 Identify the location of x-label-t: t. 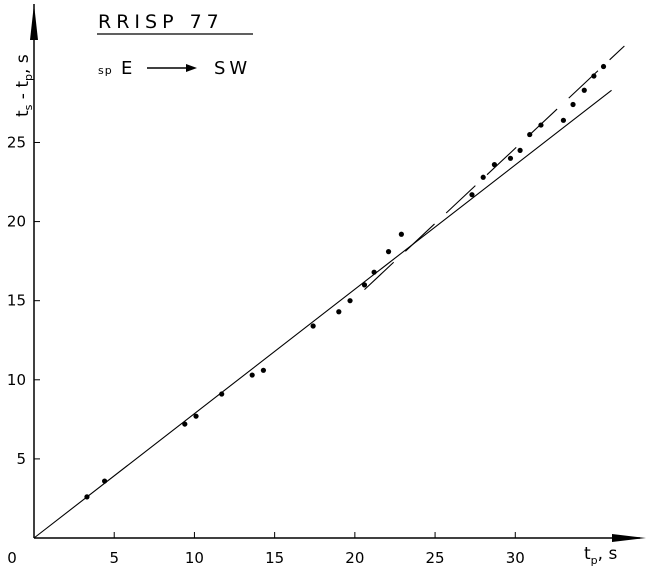
(587, 554).